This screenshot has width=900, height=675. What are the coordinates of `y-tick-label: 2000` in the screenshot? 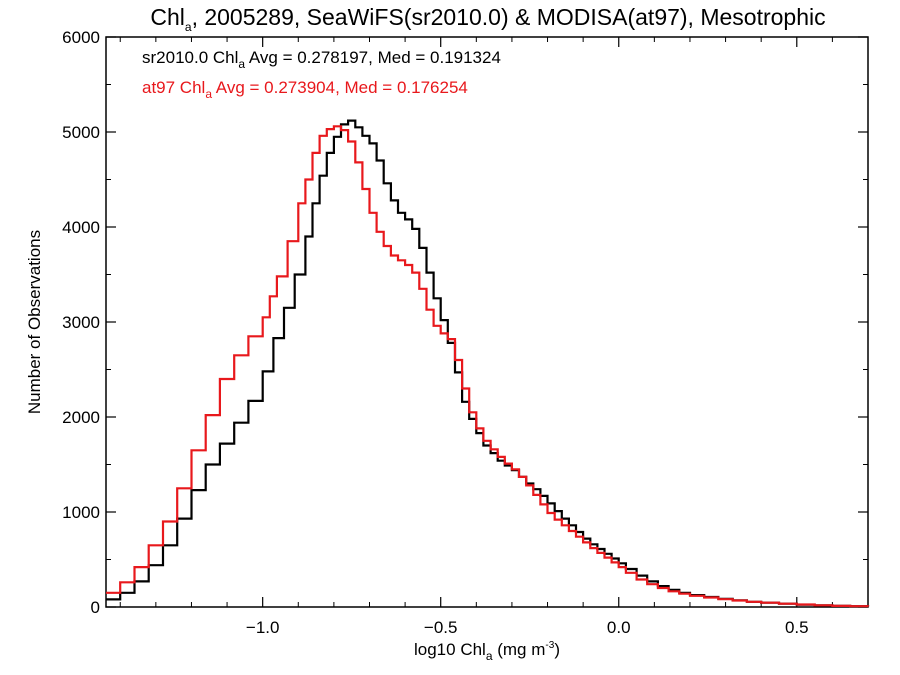 It's located at (81, 417).